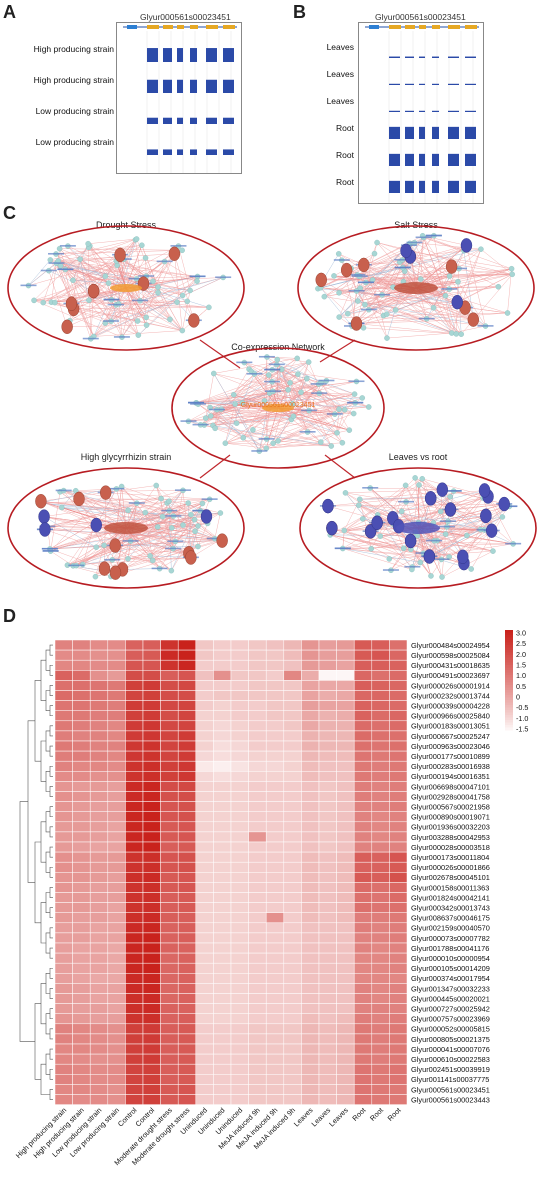 Image resolution: width=547 pixels, height=1198 pixels. I want to click on network-title-drought: Drought Stress, so click(126, 225).